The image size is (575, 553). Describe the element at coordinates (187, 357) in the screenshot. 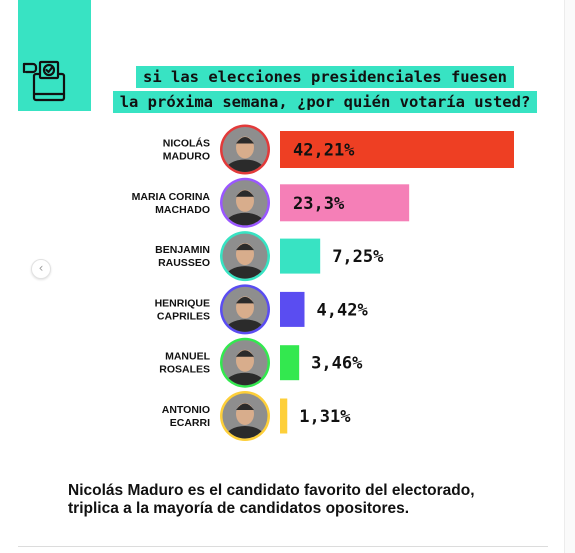

I see `candidate-name-line: MANUEL` at that location.